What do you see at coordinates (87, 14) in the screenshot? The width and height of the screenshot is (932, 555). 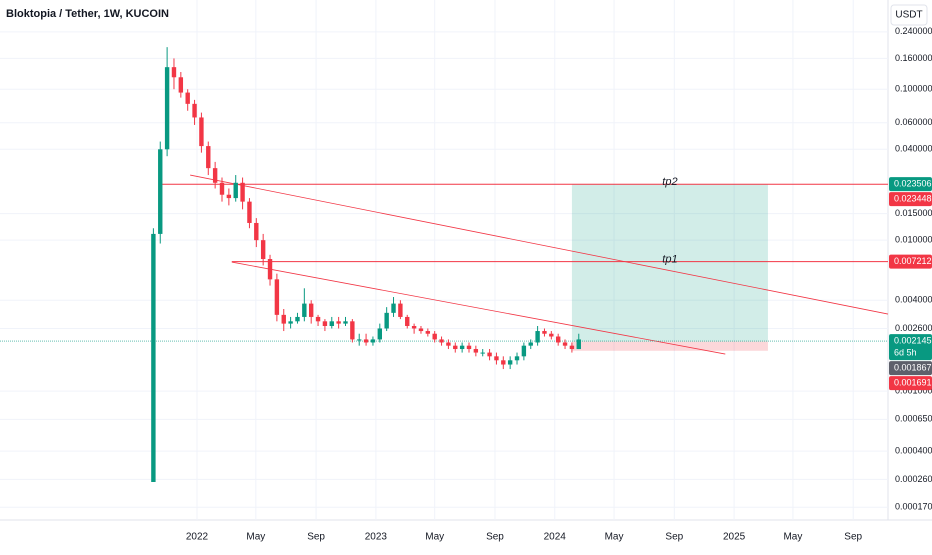 I see `chart-title: Bloktopia / Tether, 1W, KUCOIN` at bounding box center [87, 14].